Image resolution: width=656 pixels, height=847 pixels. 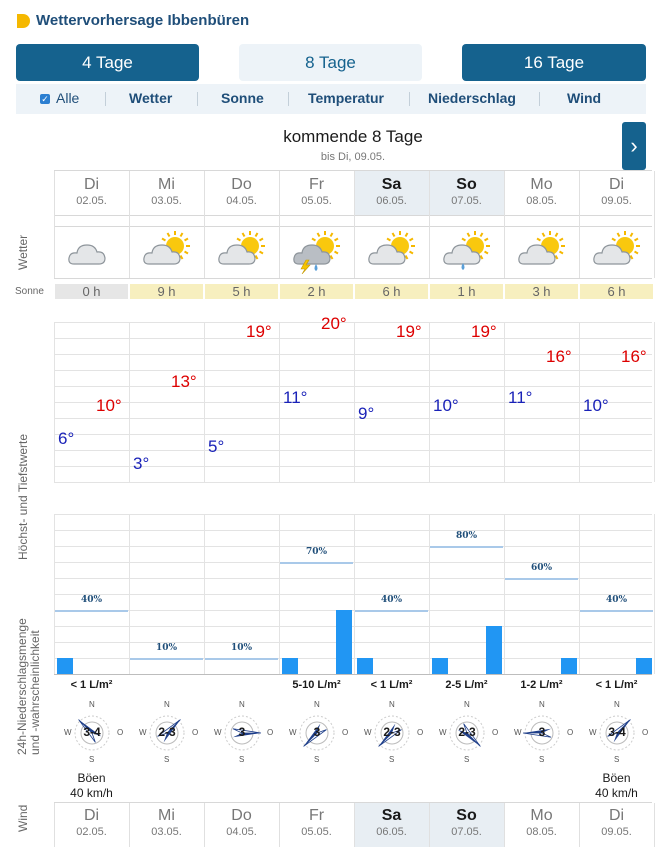 What do you see at coordinates (330, 62) in the screenshot?
I see `tab-8-tage: 8 Tage` at bounding box center [330, 62].